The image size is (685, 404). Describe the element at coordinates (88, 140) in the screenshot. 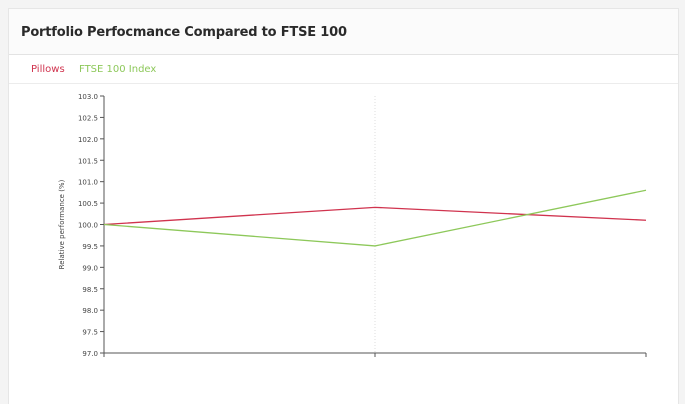

I see `y-tick-label: 102.0` at that location.